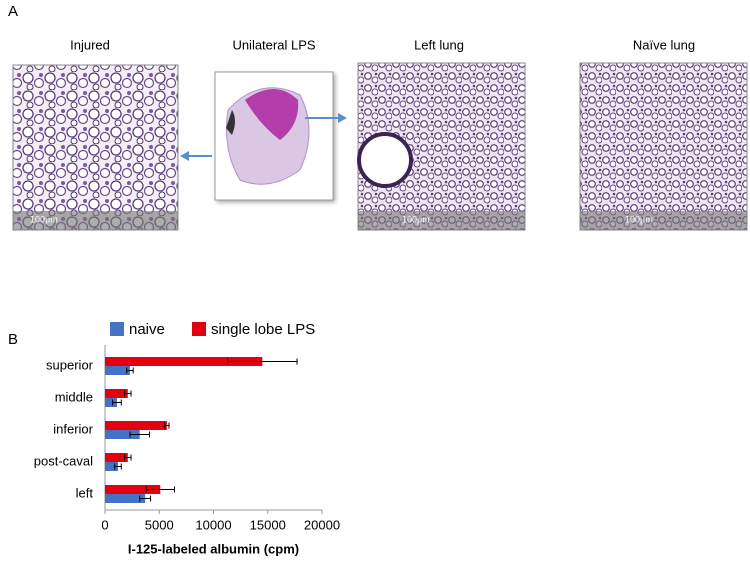 The image size is (750, 563). What do you see at coordinates (13, 339) in the screenshot?
I see `panel-label: B` at bounding box center [13, 339].